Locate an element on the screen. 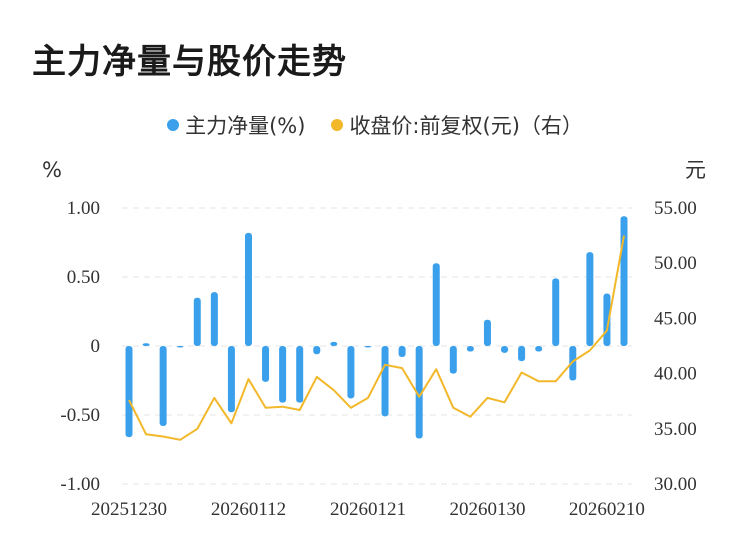 The height and width of the screenshot is (558, 750). legend-marker-close-price is located at coordinates (337, 125).